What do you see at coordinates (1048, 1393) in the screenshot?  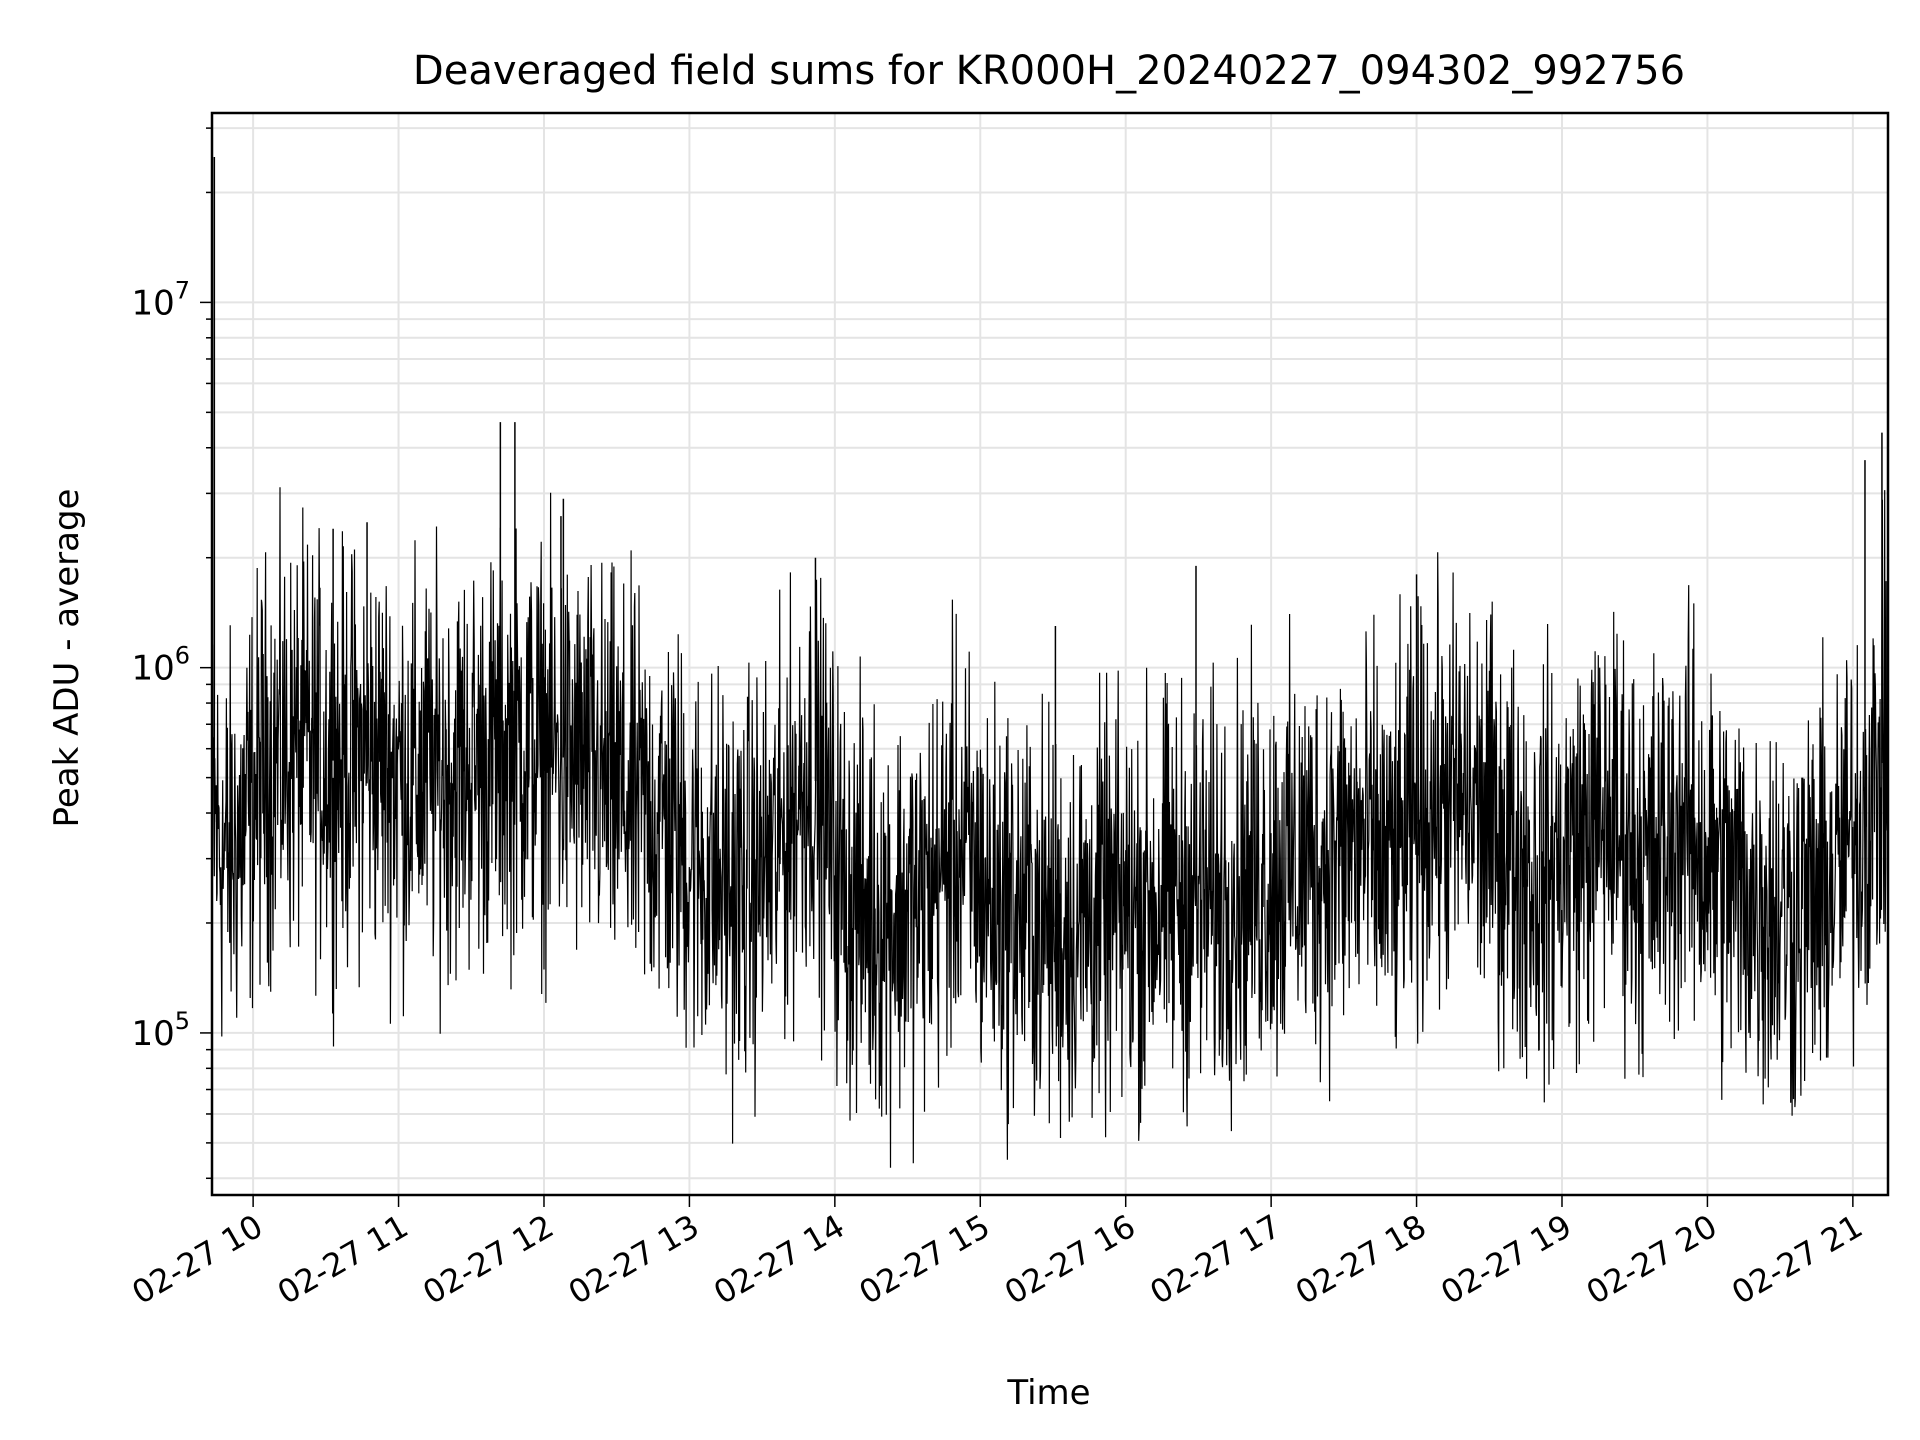 I see `x-axis-label: Time` at bounding box center [1048, 1393].